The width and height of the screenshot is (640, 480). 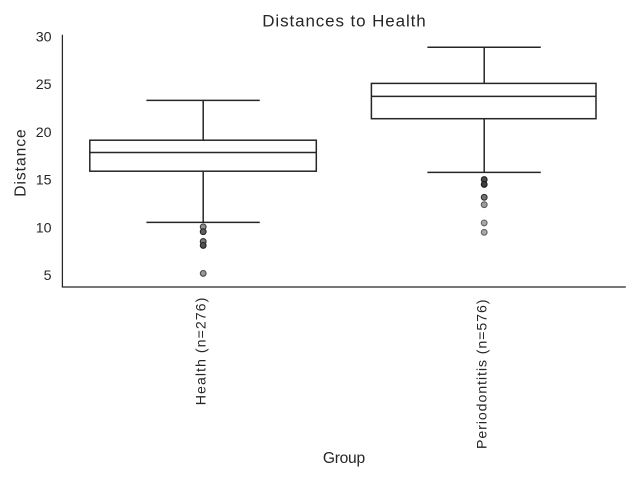 What do you see at coordinates (21, 163) in the screenshot?
I see `svg-text: Distance` at bounding box center [21, 163].